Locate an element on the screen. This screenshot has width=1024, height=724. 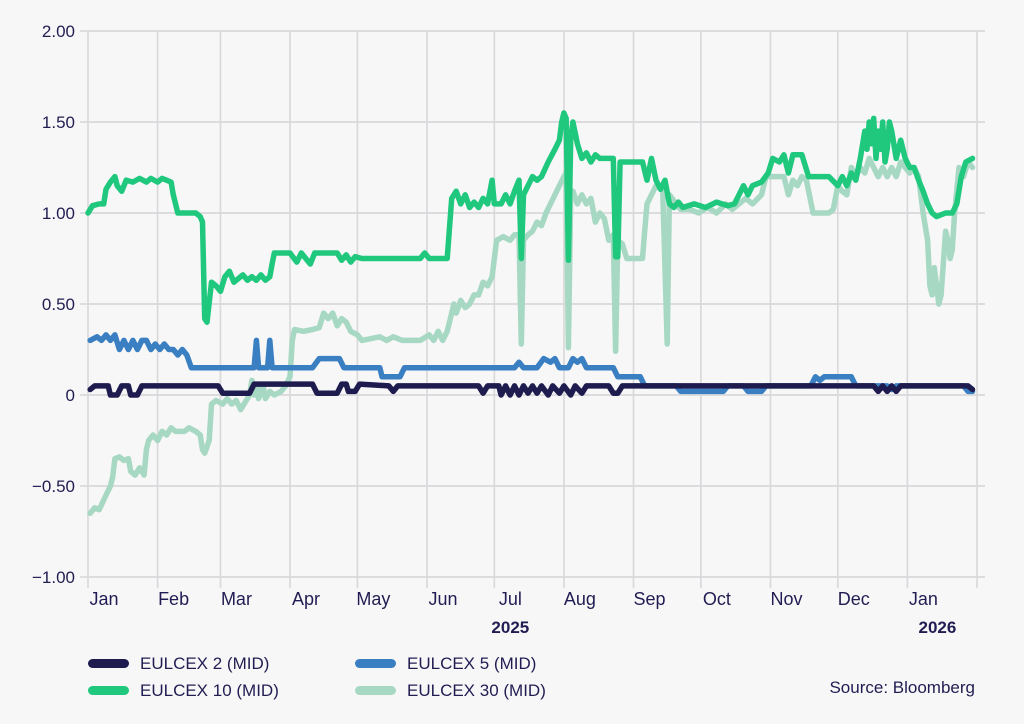
legend-item-eulcex-2: EULCEX 2 (MID) is located at coordinates (221, 663).